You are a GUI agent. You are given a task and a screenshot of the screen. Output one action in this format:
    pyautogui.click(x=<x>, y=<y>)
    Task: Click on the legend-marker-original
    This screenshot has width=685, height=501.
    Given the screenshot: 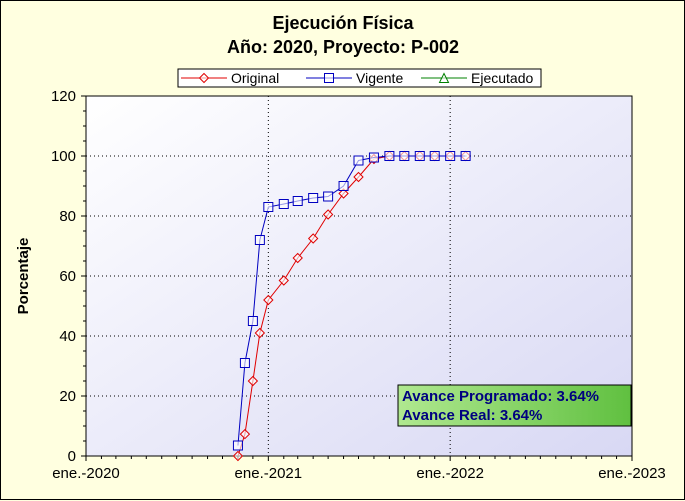 What is the action you would take?
    pyautogui.click(x=204, y=78)
    